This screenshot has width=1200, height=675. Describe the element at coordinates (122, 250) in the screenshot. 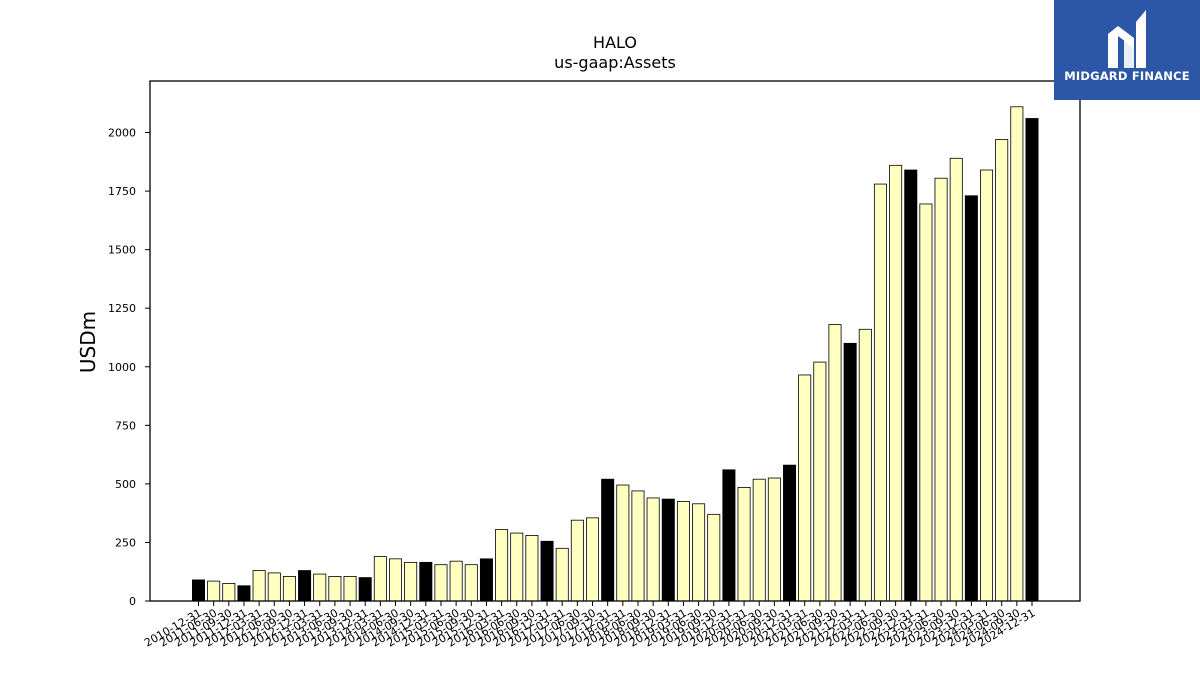

I see `y-tick-label-1500: 1500` at that location.